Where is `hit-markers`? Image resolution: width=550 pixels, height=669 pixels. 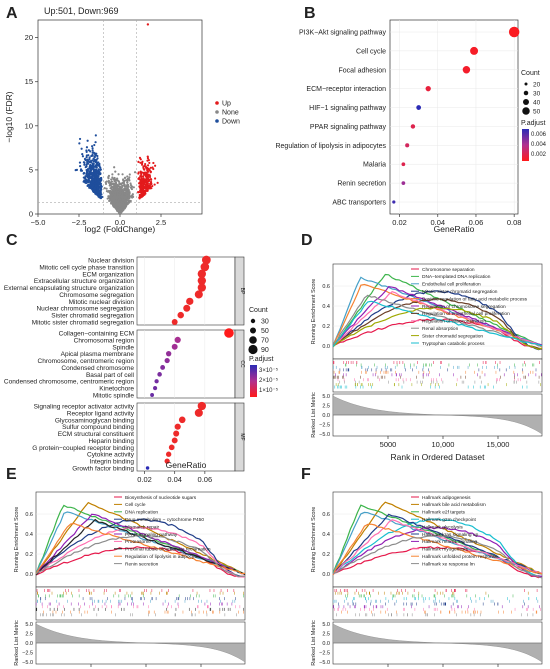 hit-markers is located at coordinates (139, 603).